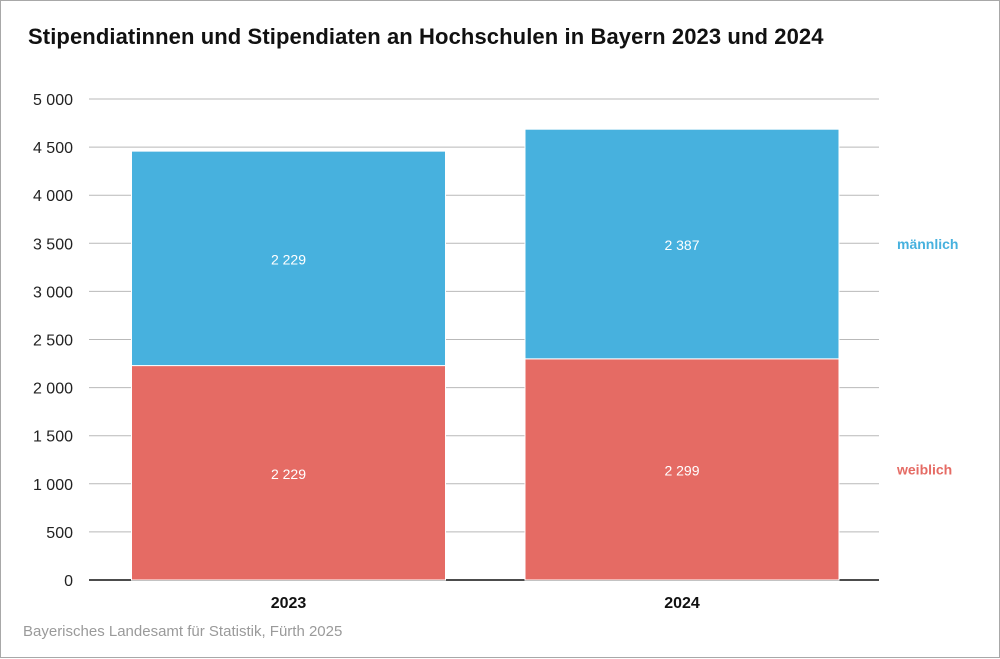 This screenshot has height=659, width=1000. Describe the element at coordinates (53, 196) in the screenshot. I see `y-tick-label: 4 000` at that location.